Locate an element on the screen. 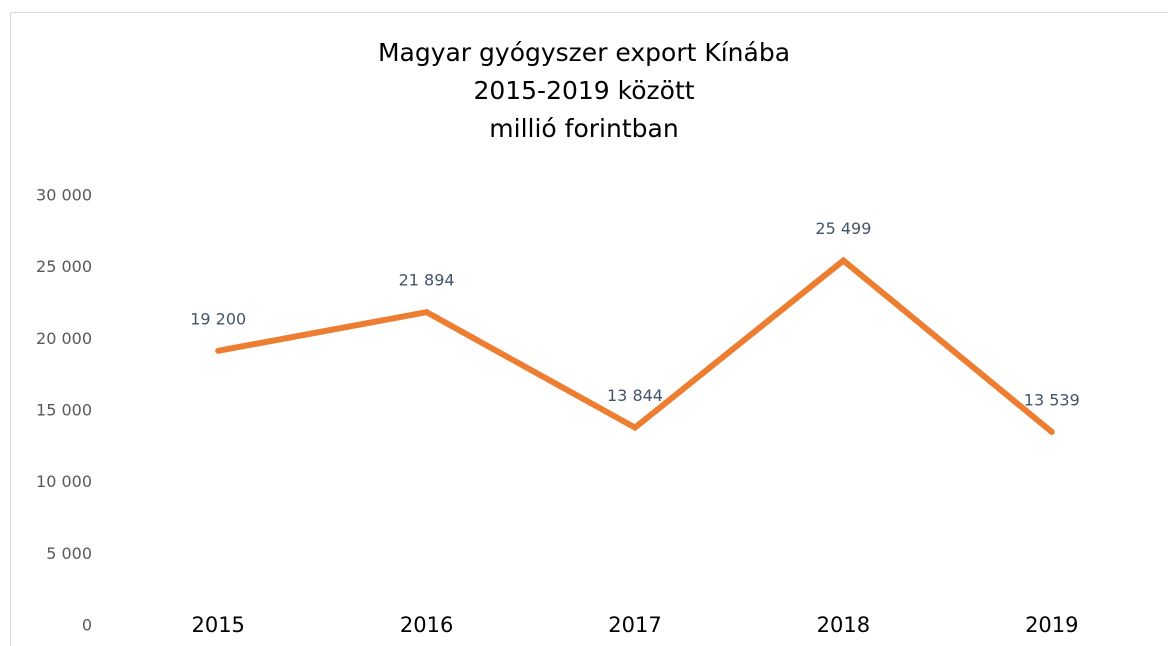 The height and width of the screenshot is (646, 1168). y-tick-label: 30 000 is located at coordinates (64, 195).